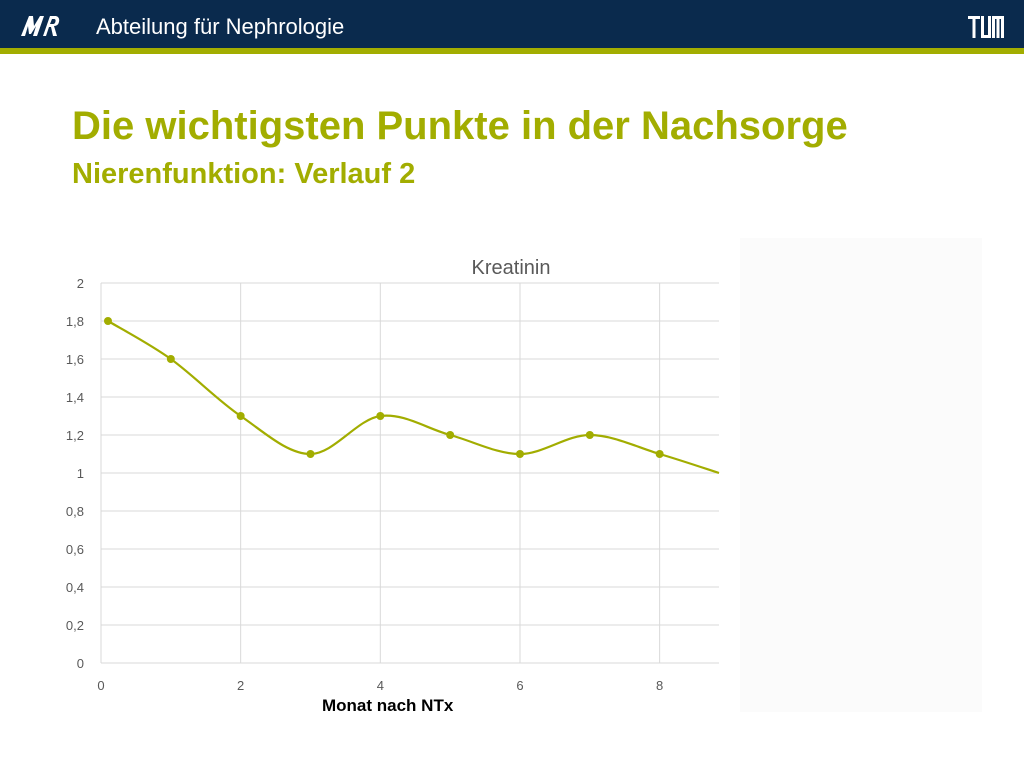 The width and height of the screenshot is (1024, 768). I want to click on header-accent-stripe, so click(512, 51).